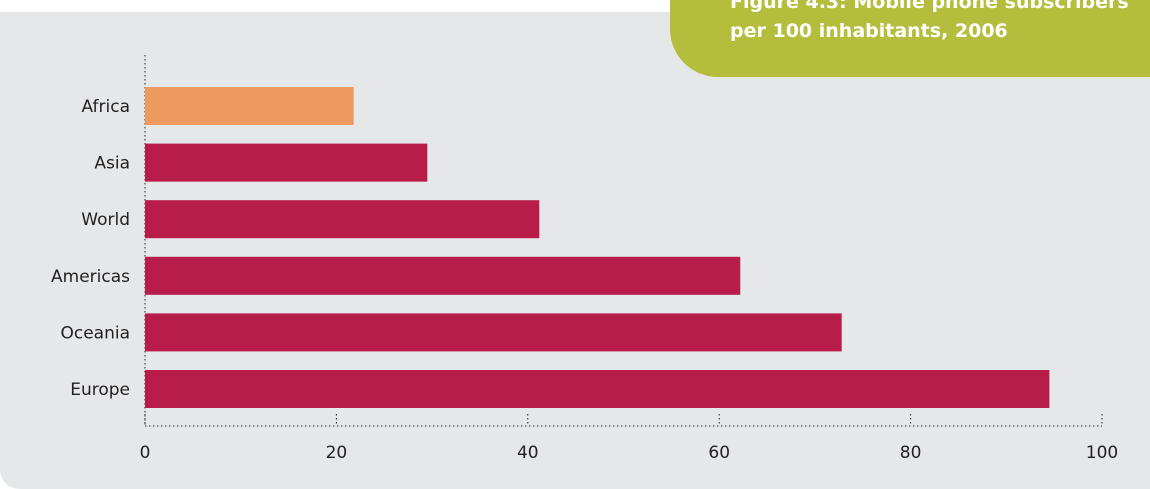 This screenshot has width=1150, height=489. I want to click on bar-world, so click(342, 219).